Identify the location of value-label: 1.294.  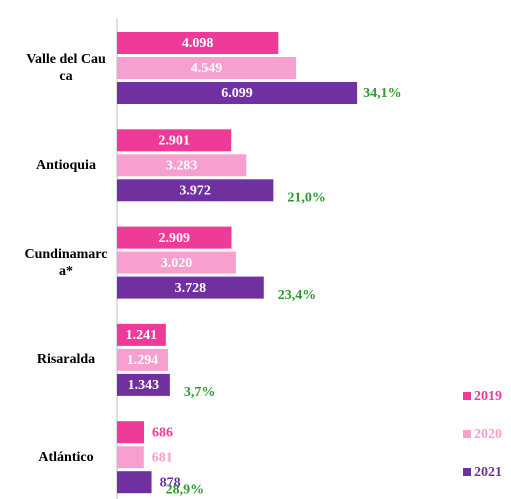
(143, 360).